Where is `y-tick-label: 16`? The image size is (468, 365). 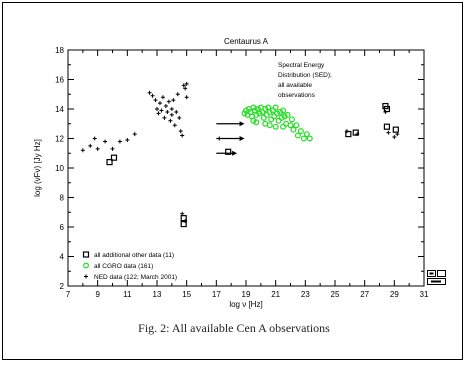 y-tick-label: 16 is located at coordinates (59, 80).